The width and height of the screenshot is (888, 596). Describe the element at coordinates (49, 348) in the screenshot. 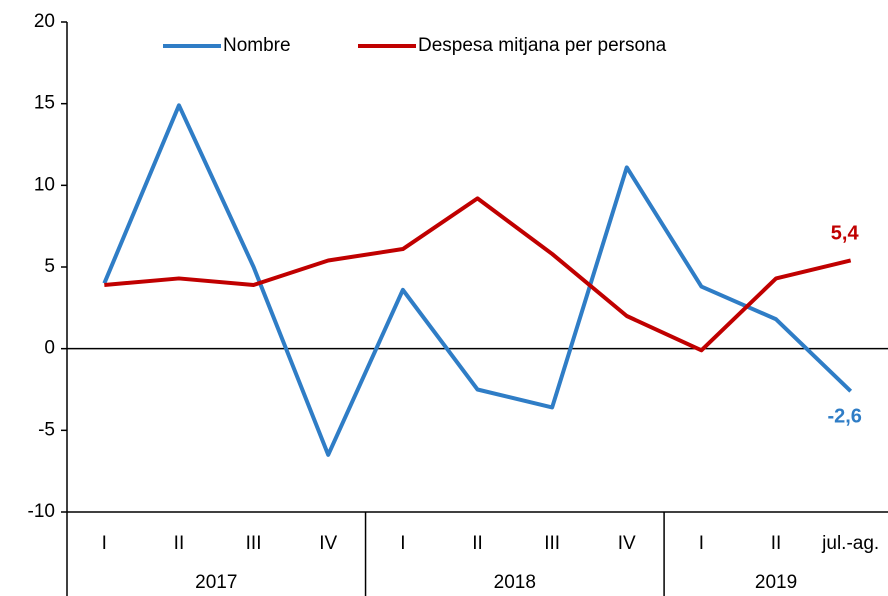

I see `y-tick-label: 0` at that location.